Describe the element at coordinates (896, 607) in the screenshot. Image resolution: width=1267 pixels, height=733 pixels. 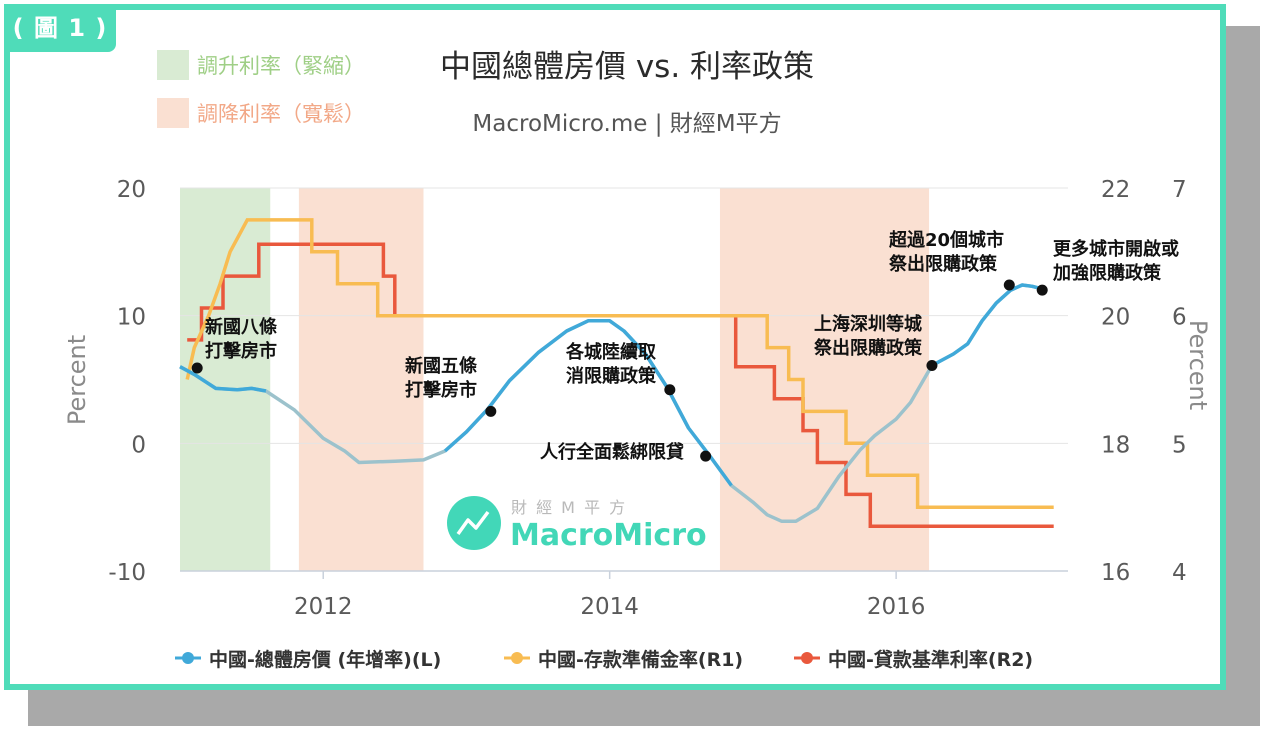
I see `x-tick-label: 2016` at that location.